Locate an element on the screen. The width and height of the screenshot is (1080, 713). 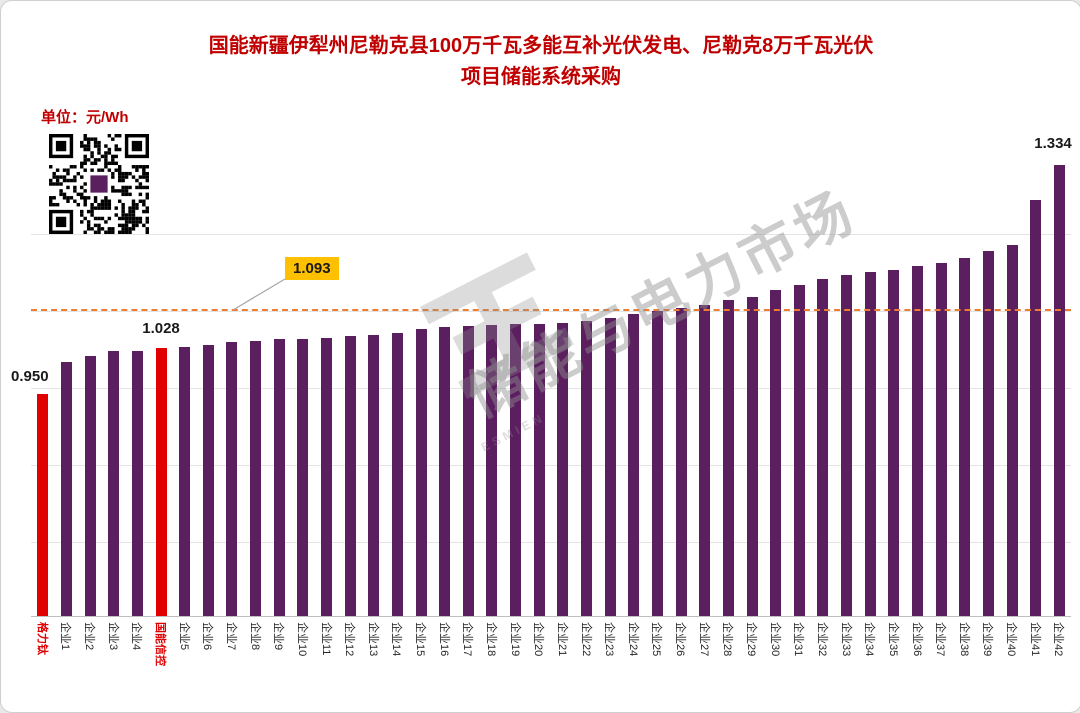
x-label-企业1: 企业1 is located at coordinates (65, 636).